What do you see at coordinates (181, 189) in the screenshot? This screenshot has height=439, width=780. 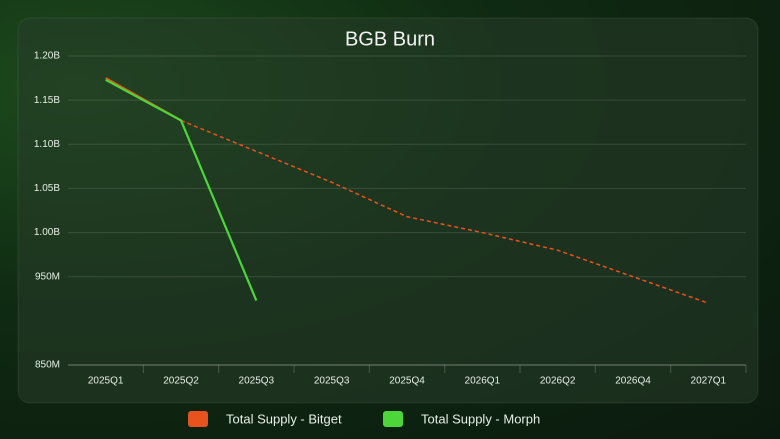 I see `series-line` at bounding box center [181, 189].